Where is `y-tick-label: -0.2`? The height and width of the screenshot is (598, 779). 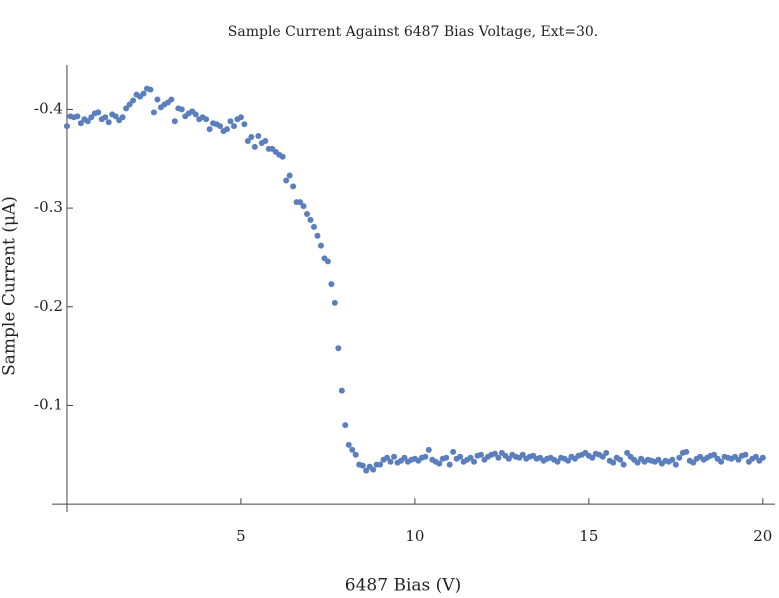
y-tick-label: -0.2 is located at coordinates (48, 306).